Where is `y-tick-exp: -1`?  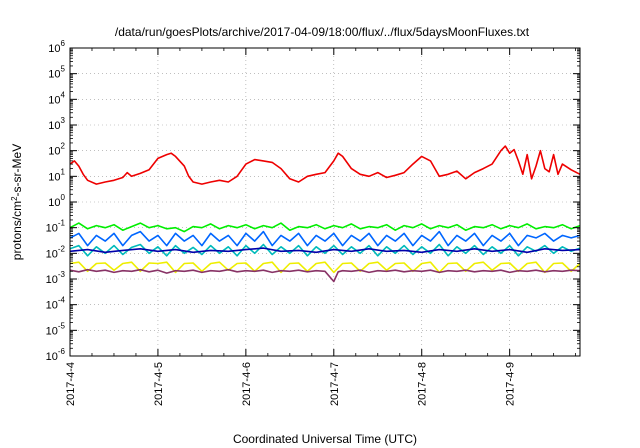
y-tick-exp: -1 is located at coordinates (62, 223).